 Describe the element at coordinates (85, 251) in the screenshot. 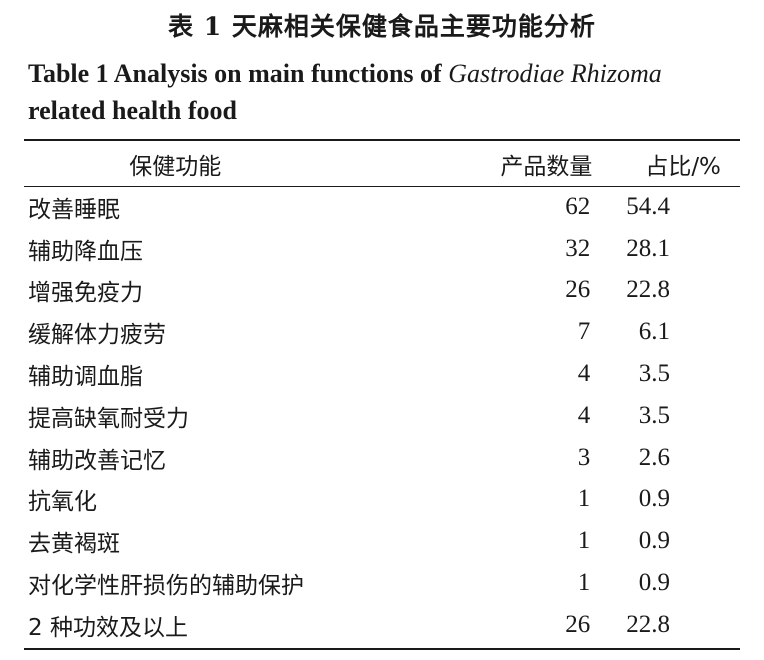

I see `cell-function: 辅助降血压` at that location.